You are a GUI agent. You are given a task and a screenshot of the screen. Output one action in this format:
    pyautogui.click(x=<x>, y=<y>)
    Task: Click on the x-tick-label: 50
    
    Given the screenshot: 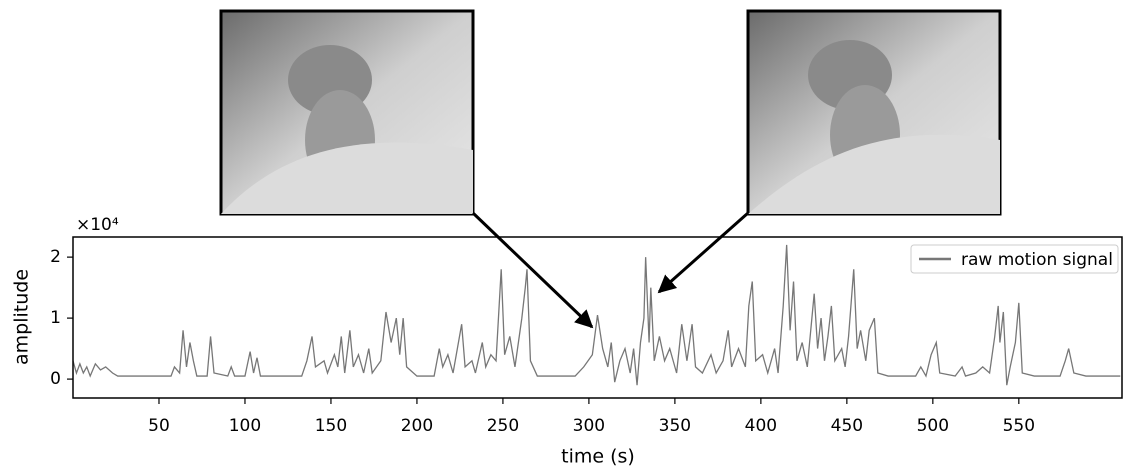 What is the action you would take?
    pyautogui.click(x=159, y=426)
    